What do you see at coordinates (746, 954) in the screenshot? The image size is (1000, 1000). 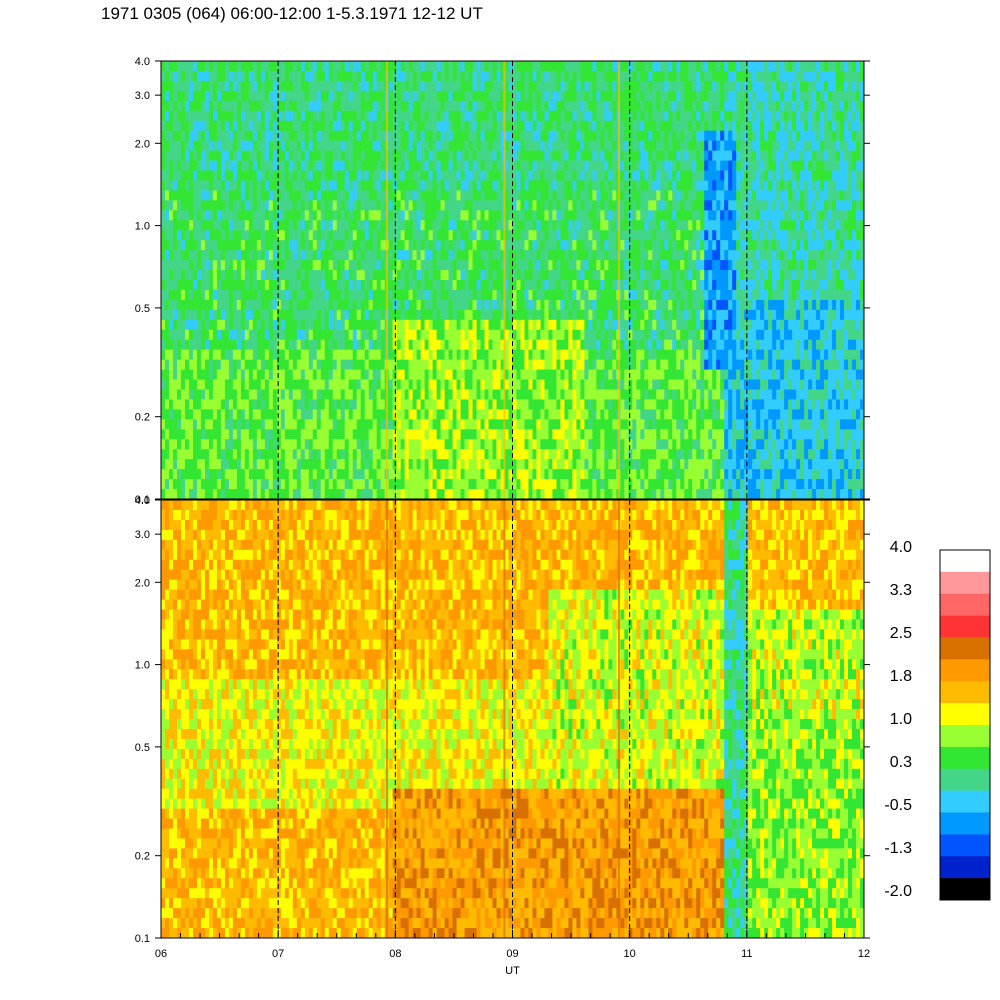 I see `x-tick-label: 11` at bounding box center [746, 954].